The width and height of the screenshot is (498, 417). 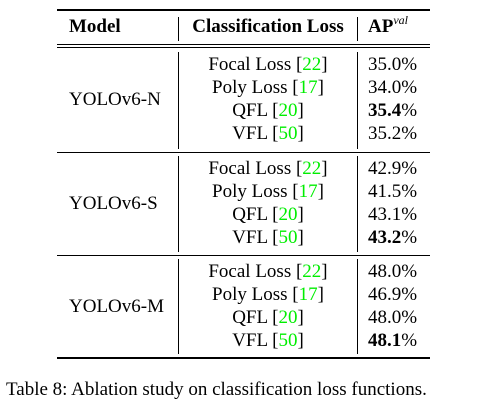 What do you see at coordinates (357, 29) in the screenshot?
I see `header-divider-right` at bounding box center [357, 29].